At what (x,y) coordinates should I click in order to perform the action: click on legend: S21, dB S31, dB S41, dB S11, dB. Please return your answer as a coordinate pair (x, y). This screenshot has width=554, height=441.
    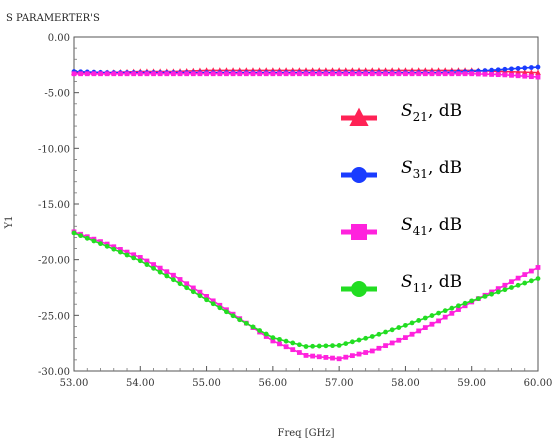
    Looking at the image, I should click on (401, 199).